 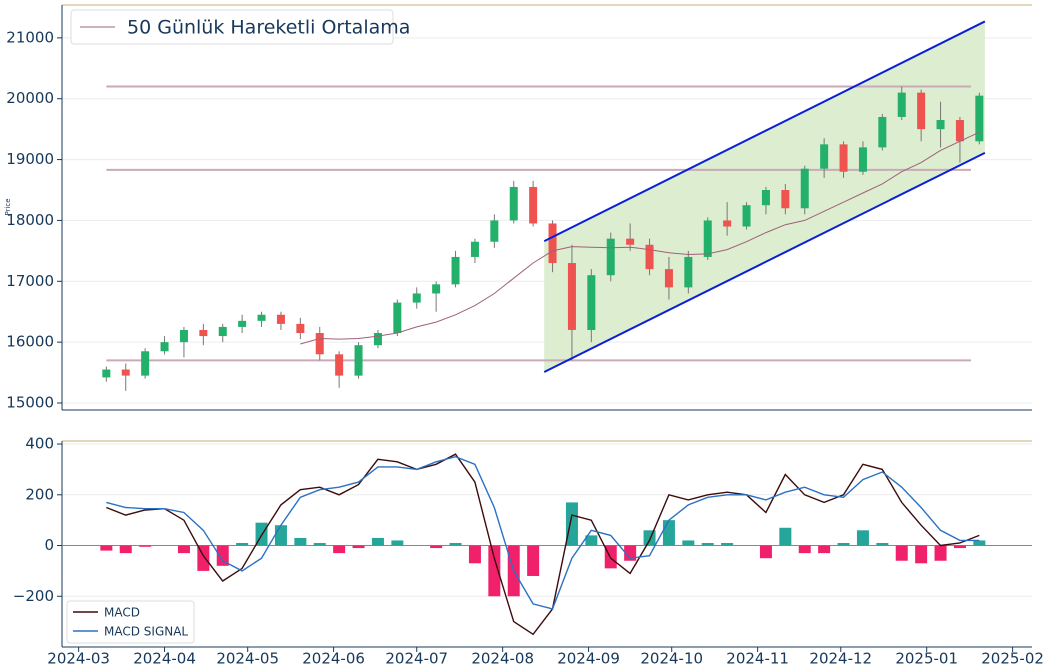 I want to click on x-tick-label: 2024-07, so click(x=416, y=659).